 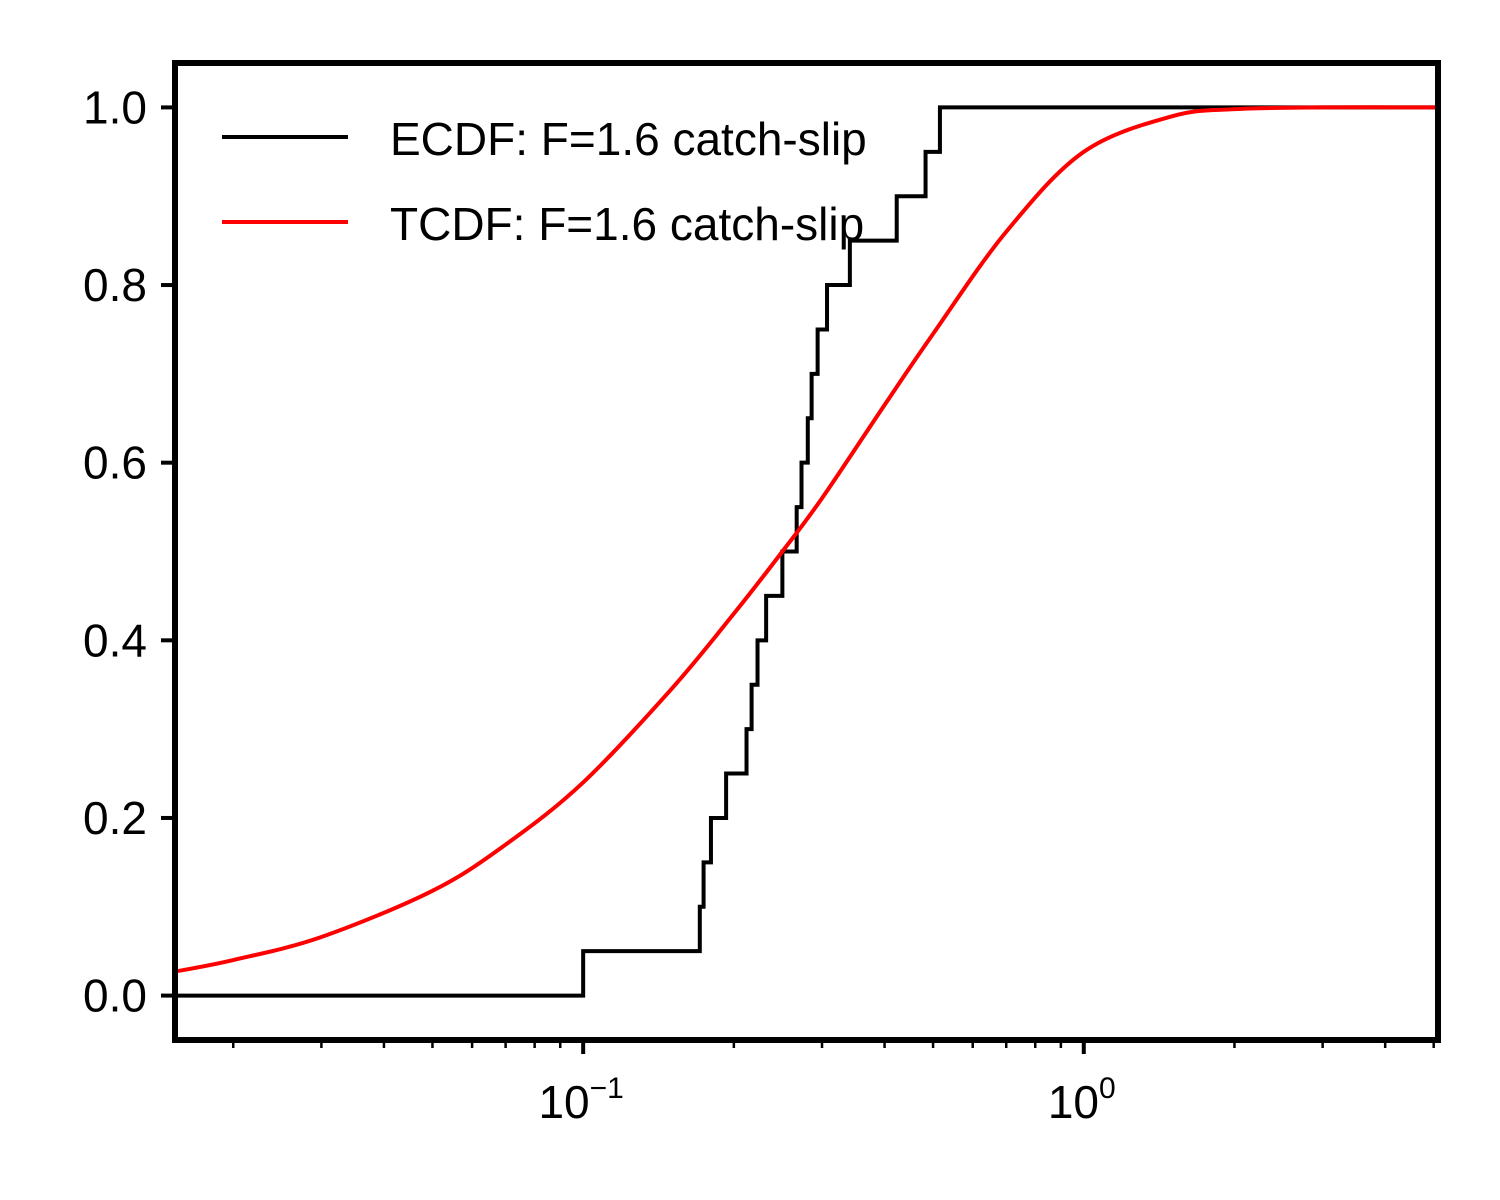 What do you see at coordinates (115, 463) in the screenshot?
I see `y-tick-label: 0.6` at bounding box center [115, 463].